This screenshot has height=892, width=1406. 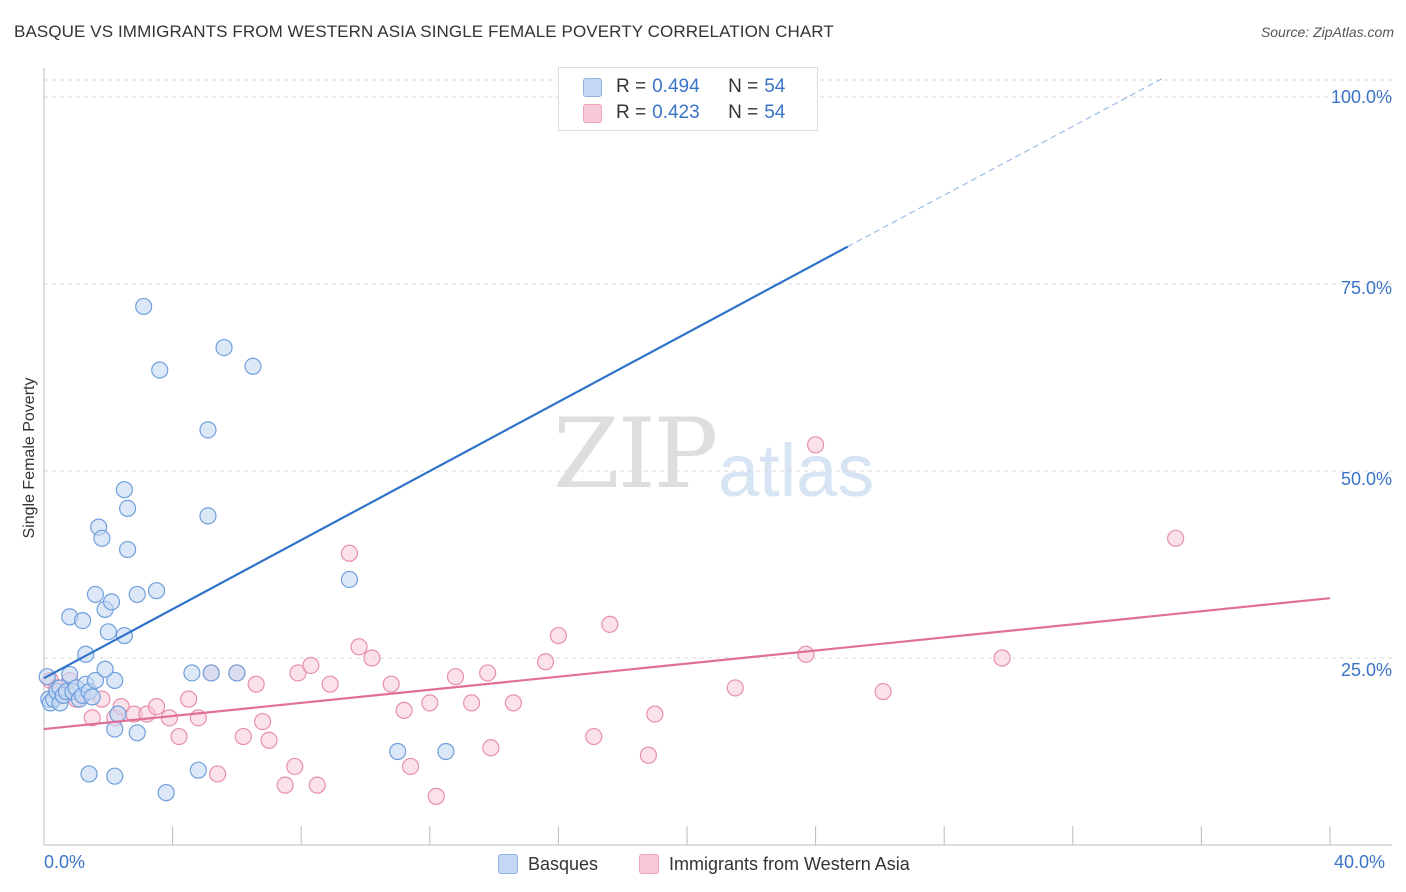 I want to click on legend-row-basques: R = 0.494 N = 54, so click(x=684, y=87).